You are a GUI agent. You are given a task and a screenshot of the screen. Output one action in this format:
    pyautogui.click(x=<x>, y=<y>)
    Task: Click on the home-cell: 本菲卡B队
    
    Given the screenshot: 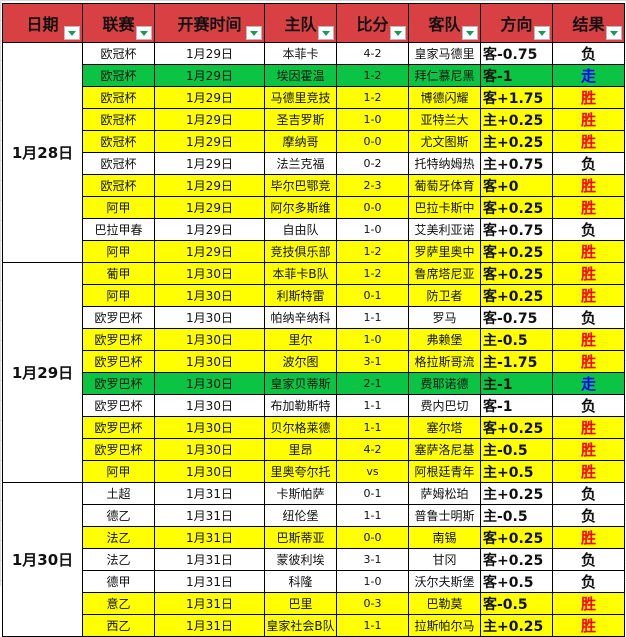 What is the action you would take?
    pyautogui.click(x=300, y=273)
    